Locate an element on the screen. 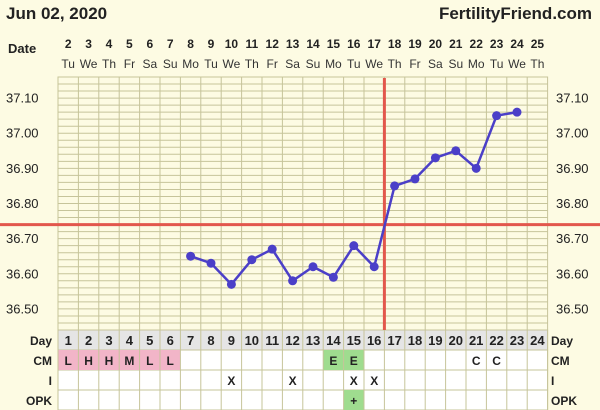 This screenshot has height=410, width=600. y-tick-label-left: 37.10 is located at coordinates (22, 98).